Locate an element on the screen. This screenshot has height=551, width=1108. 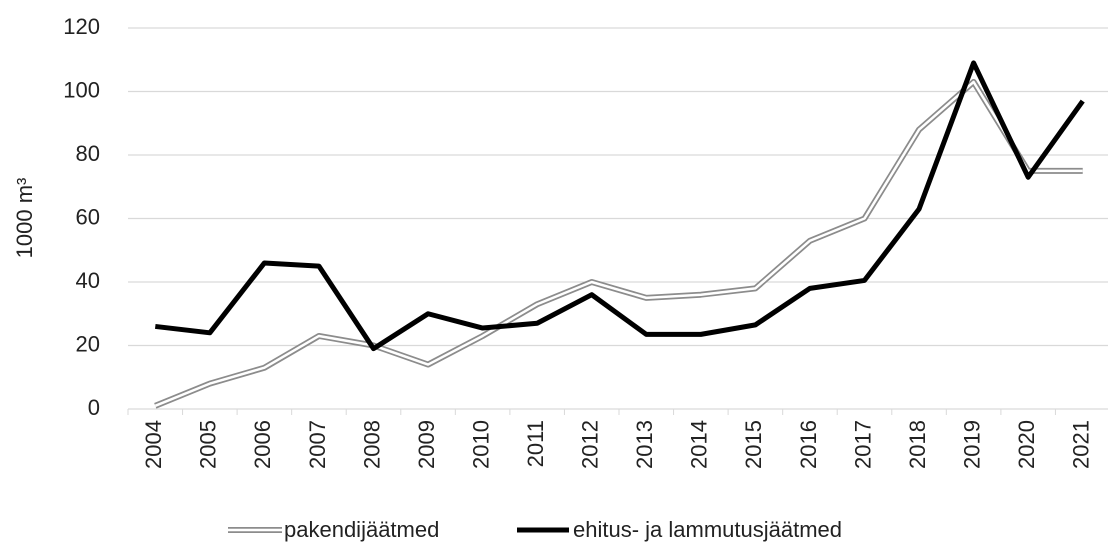
legend-label: ehitus- ja lammutusjäätmed is located at coordinates (707, 529).